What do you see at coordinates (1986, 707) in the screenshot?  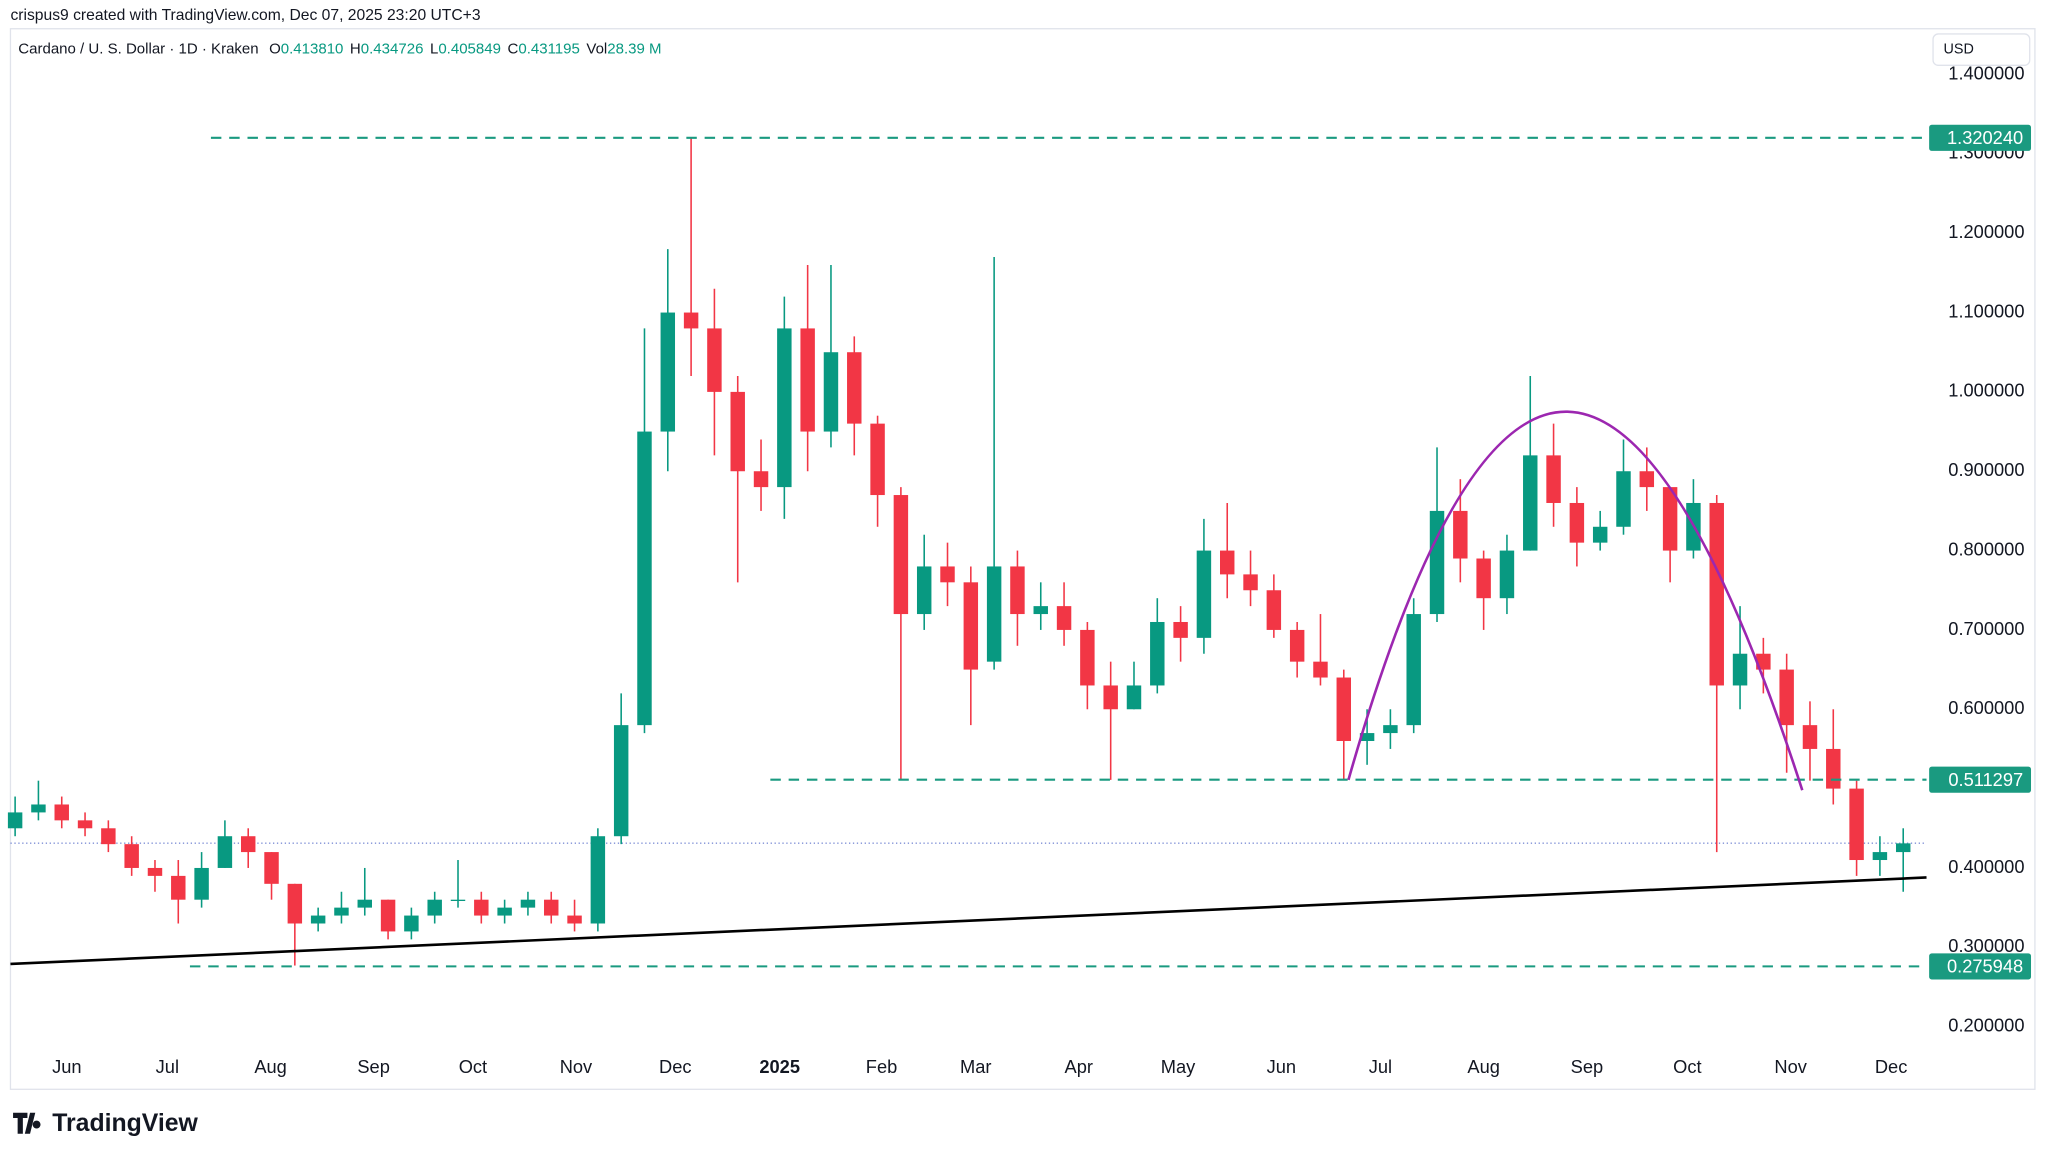 I see `y-tick-label: 0.600000` at bounding box center [1986, 707].